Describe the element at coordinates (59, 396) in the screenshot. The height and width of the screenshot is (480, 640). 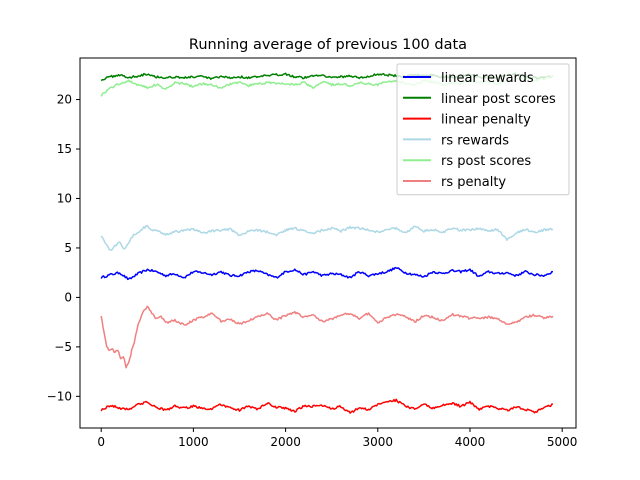
I see `y-tick-label: −10` at that location.